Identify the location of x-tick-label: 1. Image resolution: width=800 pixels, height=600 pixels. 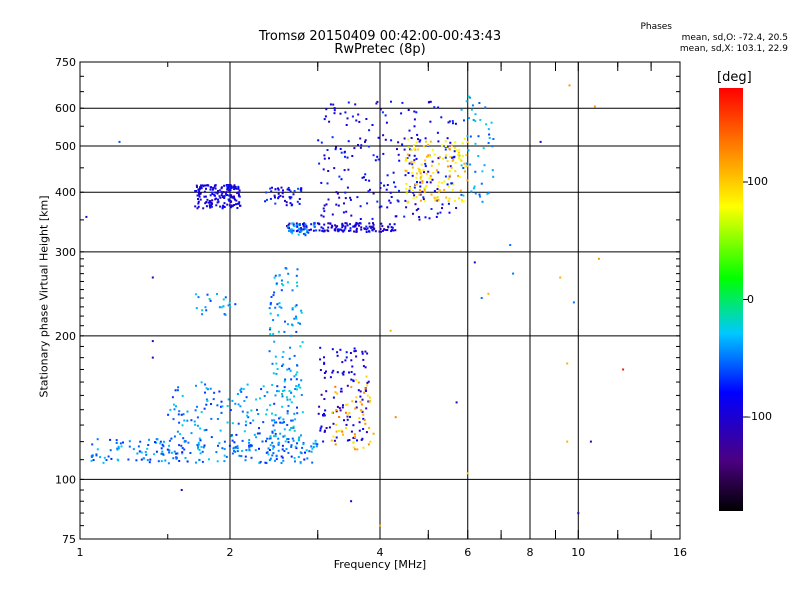
(80, 552).